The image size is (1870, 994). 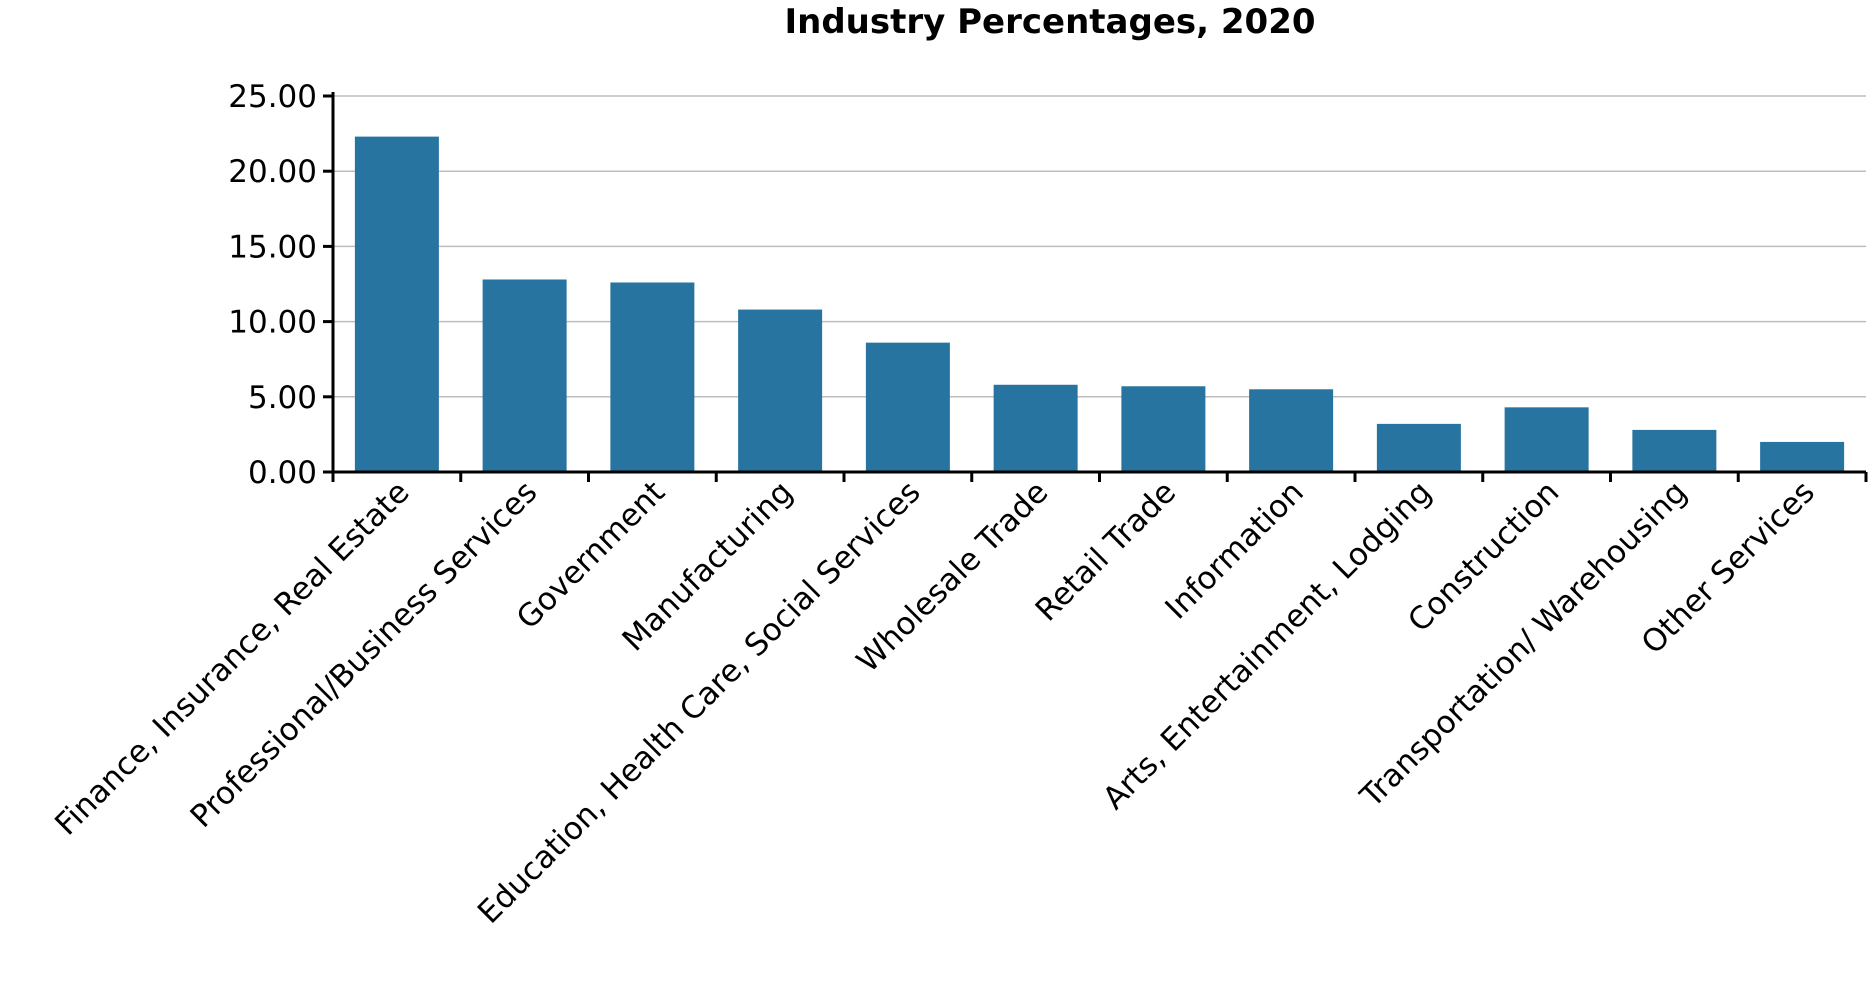 I want to click on chart-title: Industry Percentages, 2020, so click(x=1050, y=22).